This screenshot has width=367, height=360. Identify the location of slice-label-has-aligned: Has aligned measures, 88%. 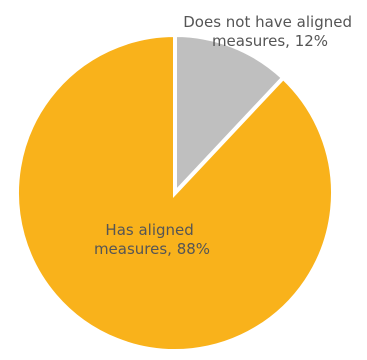
(152, 239).